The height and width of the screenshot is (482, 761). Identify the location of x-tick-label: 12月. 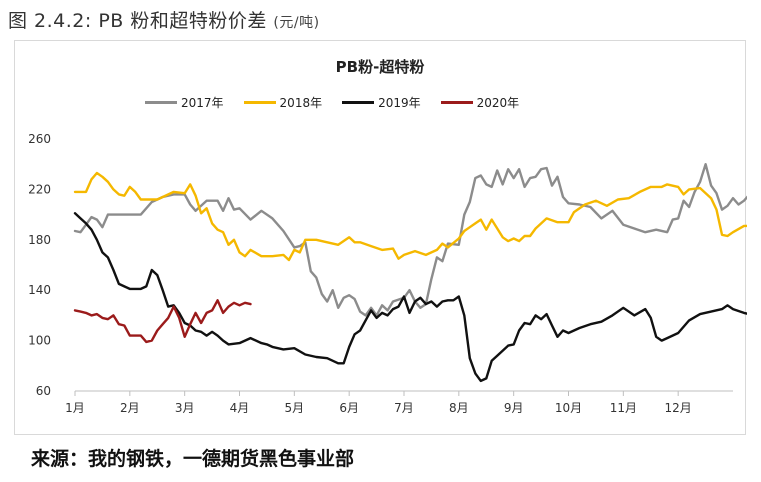
(678, 408).